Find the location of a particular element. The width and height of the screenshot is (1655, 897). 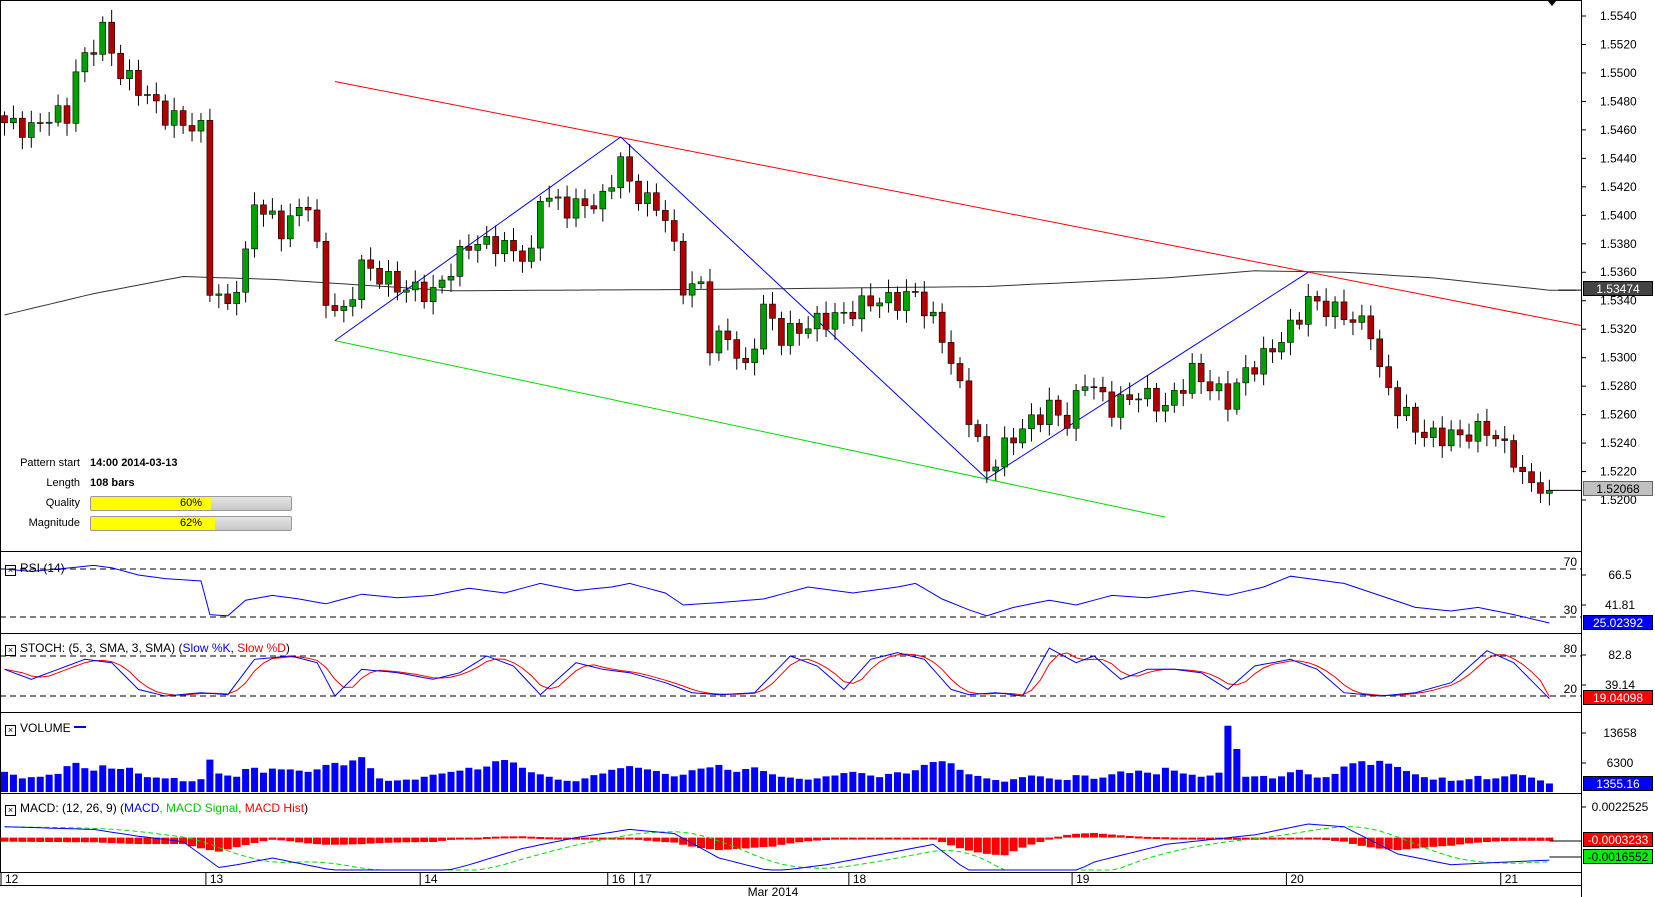

price-tick-label: 1.5280 is located at coordinates (1618, 386).